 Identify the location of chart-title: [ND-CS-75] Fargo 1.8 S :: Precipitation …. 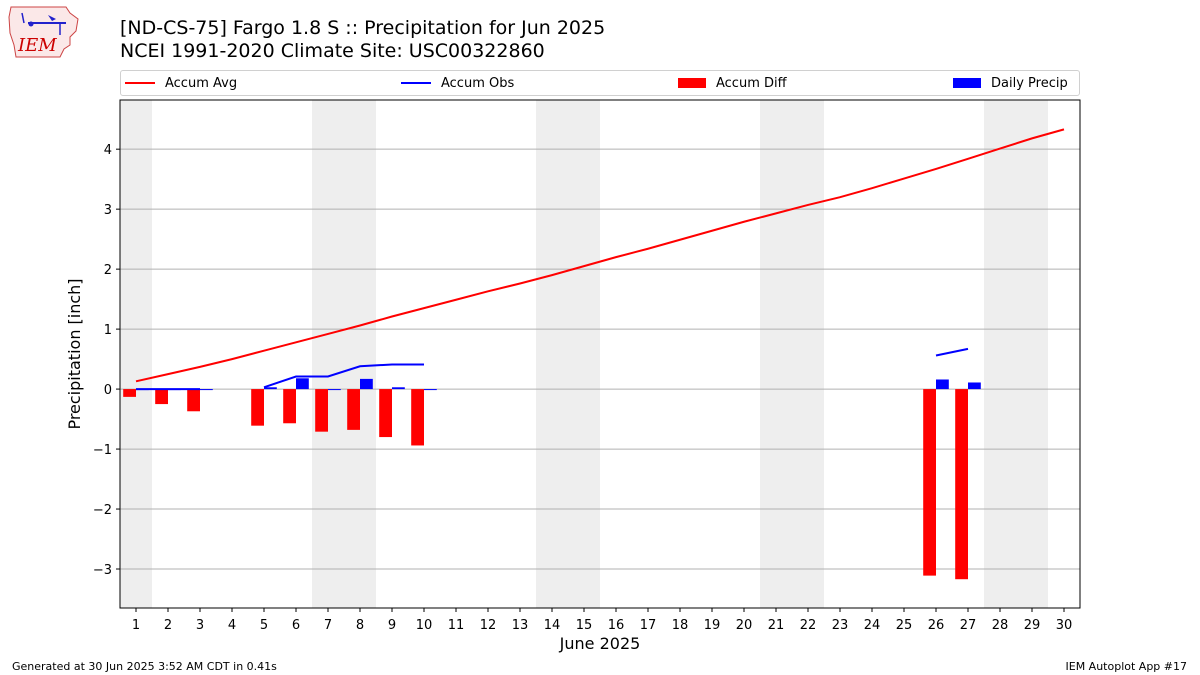
(363, 28).